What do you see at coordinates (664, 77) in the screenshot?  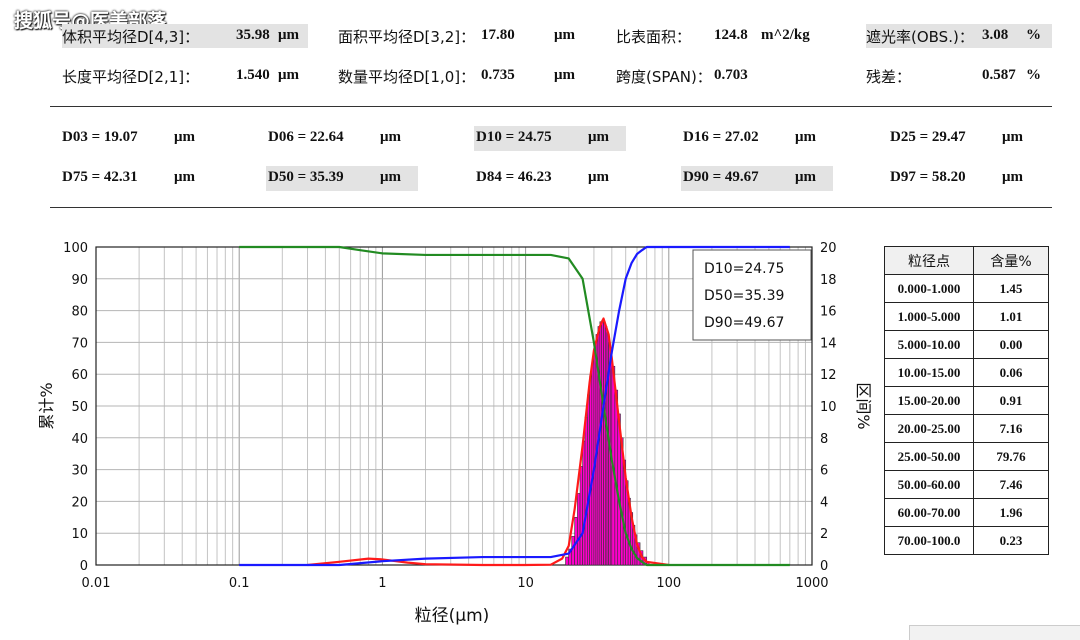 I see `summary-label: 跨度(SPAN)：` at bounding box center [664, 77].